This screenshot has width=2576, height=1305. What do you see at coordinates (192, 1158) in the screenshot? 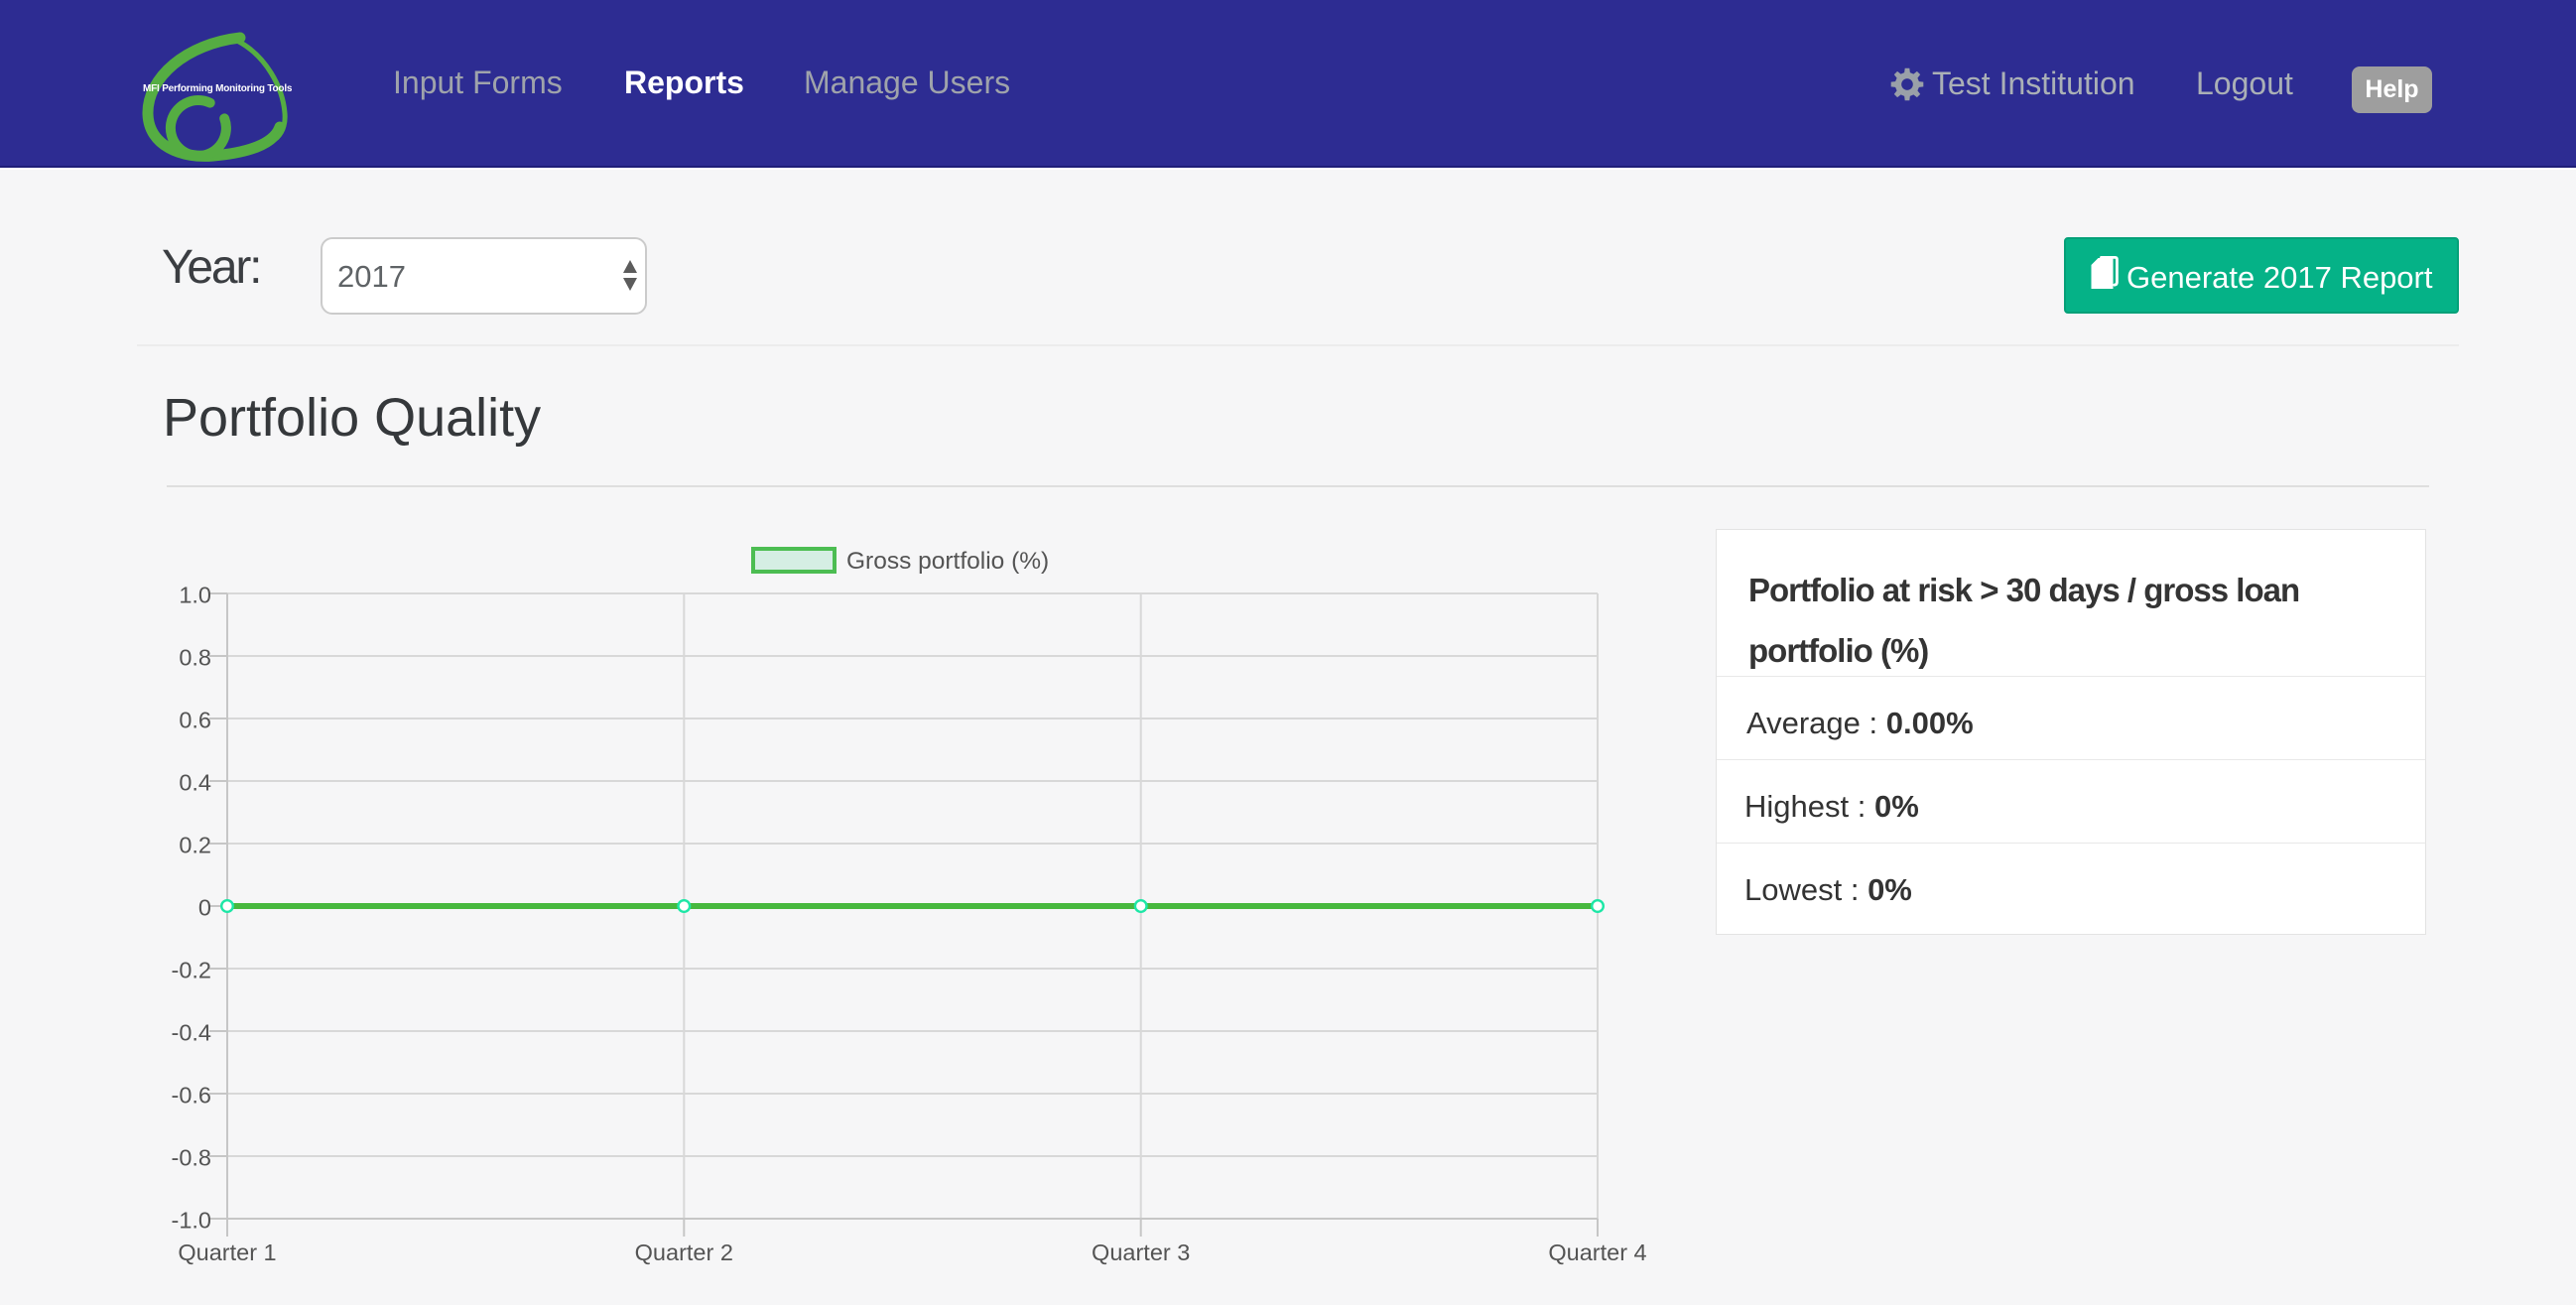
I see `svg-text: -0.8` at bounding box center [192, 1158].